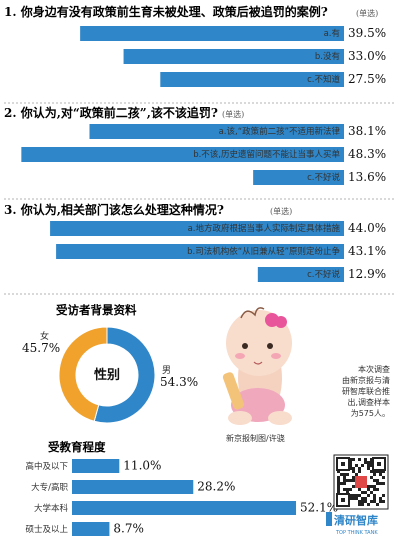 This screenshot has width=400, height=540. I want to click on baby-illustration, so click(257, 366).